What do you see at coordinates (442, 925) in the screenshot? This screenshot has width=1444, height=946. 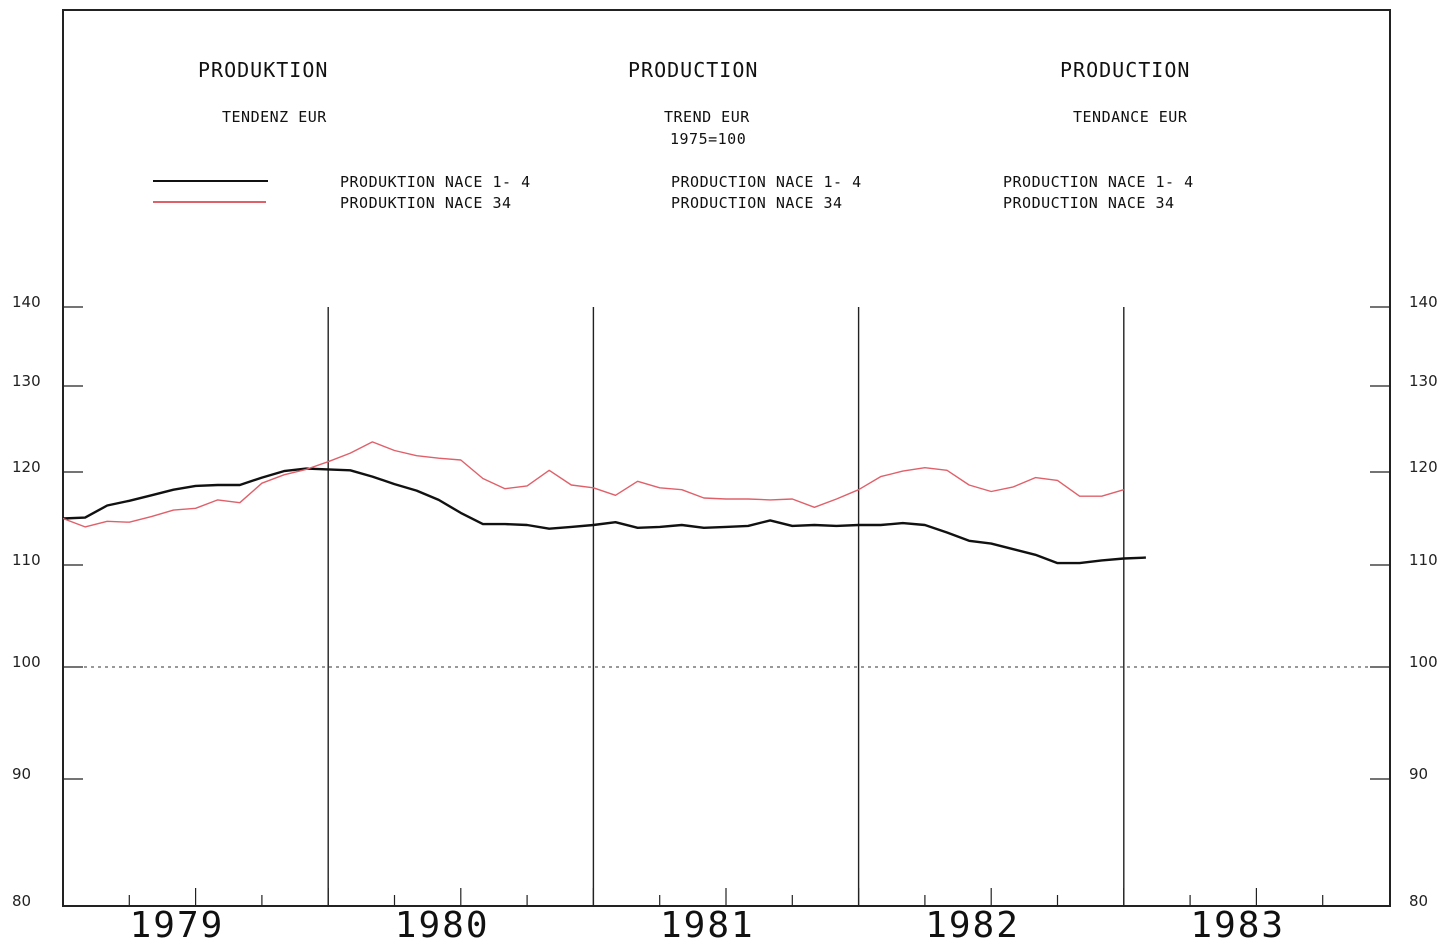 I see `x-tick-label-1980: 1980` at bounding box center [442, 925].